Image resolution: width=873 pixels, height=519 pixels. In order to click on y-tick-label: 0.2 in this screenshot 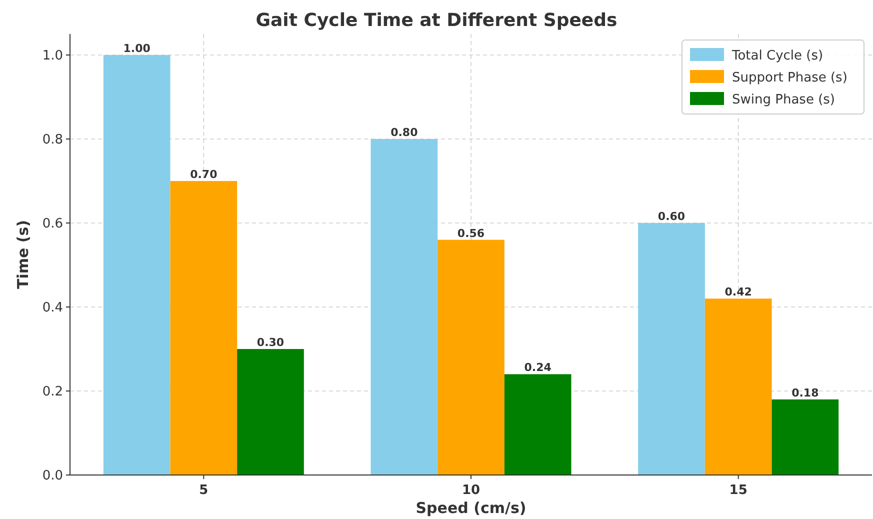, I will do `click(52, 392)`.